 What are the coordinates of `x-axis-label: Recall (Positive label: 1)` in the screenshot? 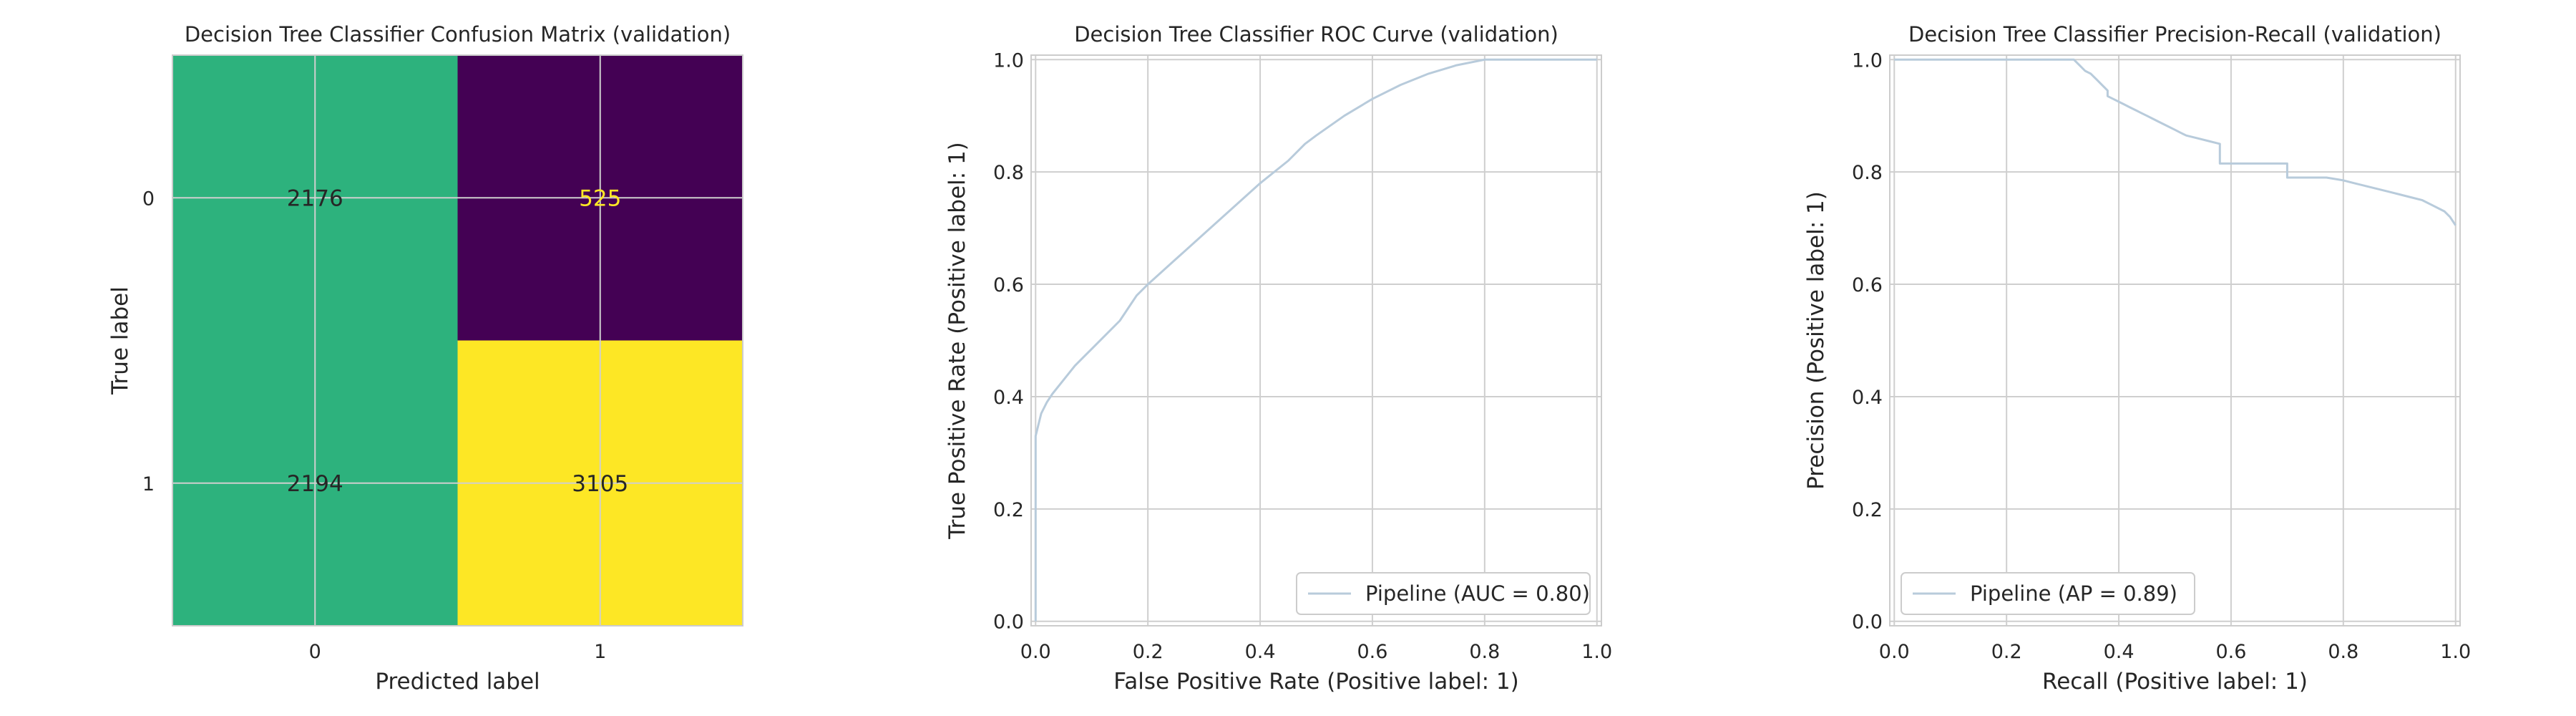 It's located at (2175, 682).